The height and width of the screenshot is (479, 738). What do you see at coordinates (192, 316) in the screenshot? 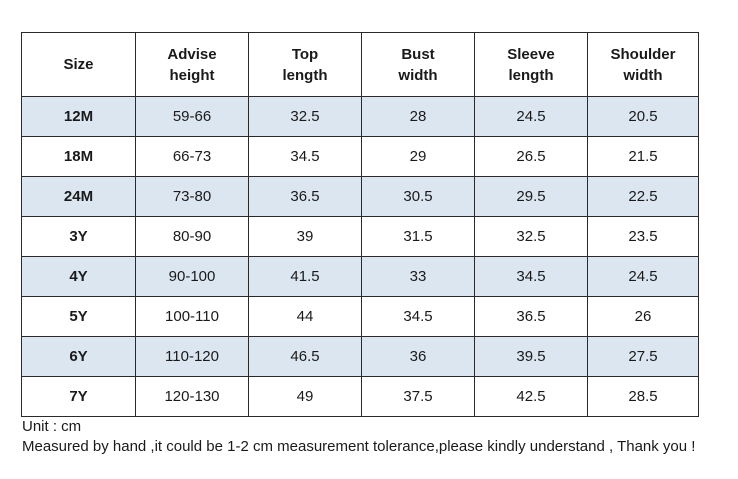
I see `height-cell: 100-110` at bounding box center [192, 316].